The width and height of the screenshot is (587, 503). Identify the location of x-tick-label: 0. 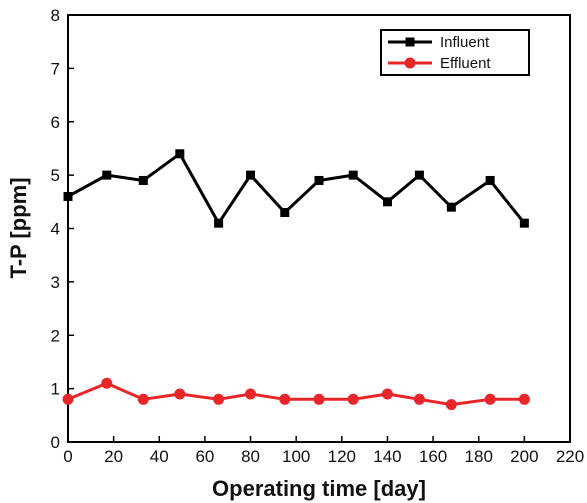
(67, 456).